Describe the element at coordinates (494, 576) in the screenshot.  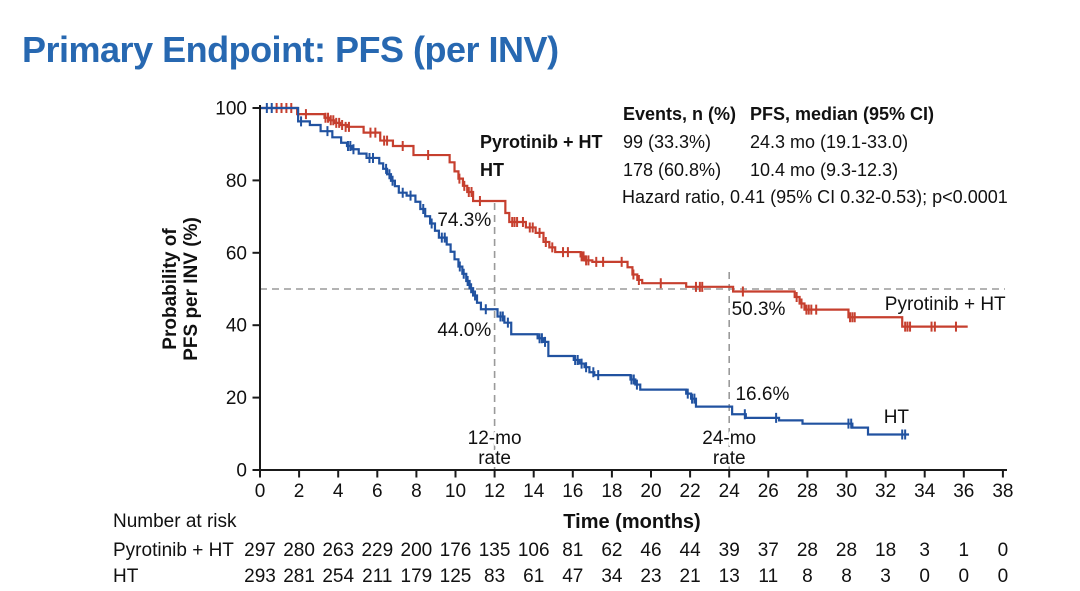
I see `risk-value: 83` at that location.